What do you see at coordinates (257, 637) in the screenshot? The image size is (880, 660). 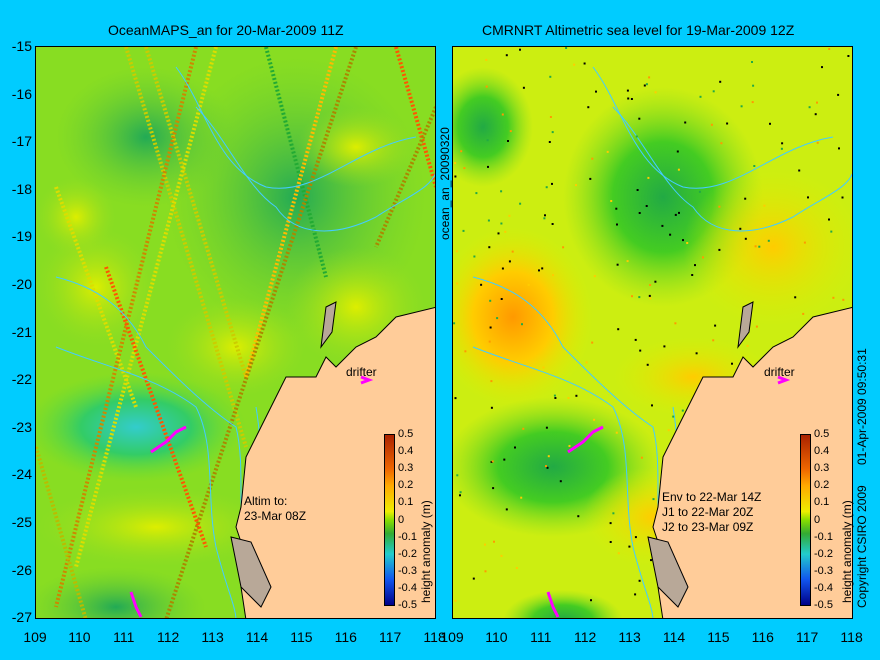 I see `x-tick-label: 114` at bounding box center [257, 637].